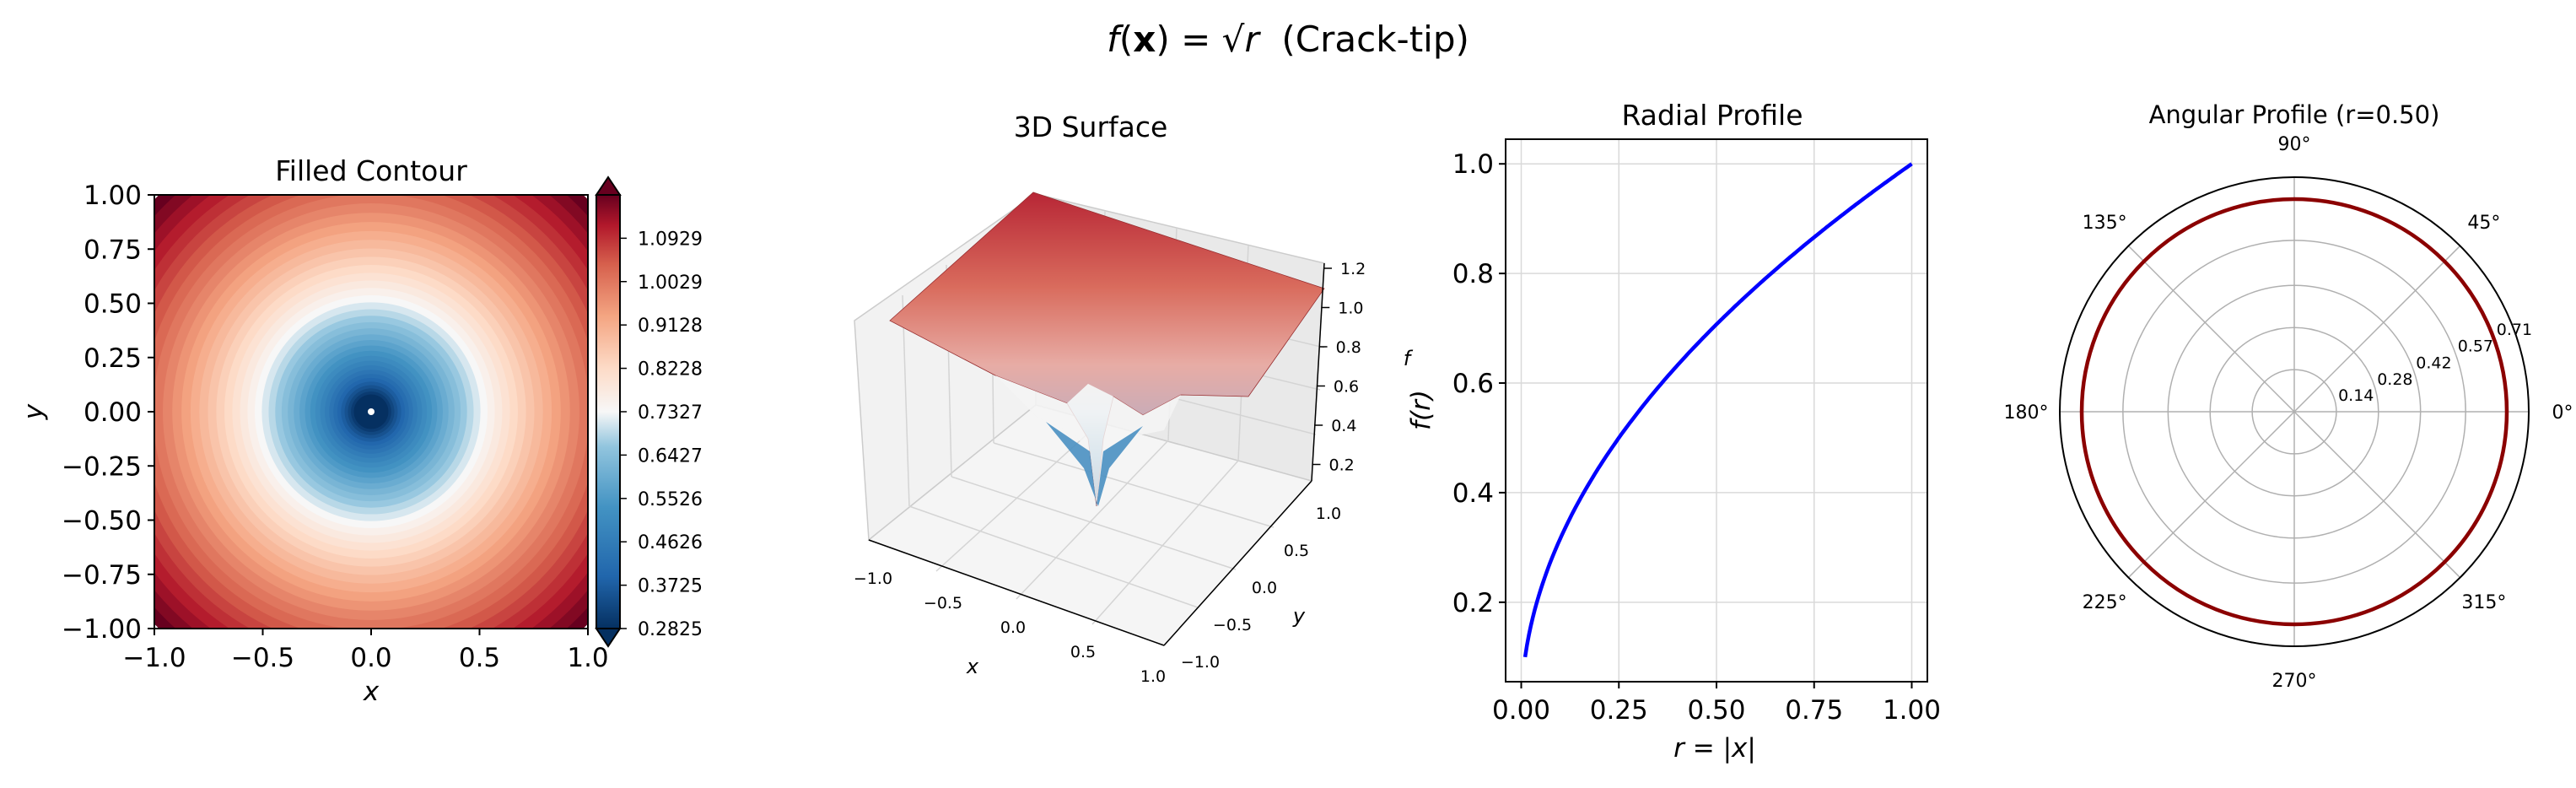  What do you see at coordinates (608, 185) in the screenshot?
I see `colorbar-extend-max` at bounding box center [608, 185].